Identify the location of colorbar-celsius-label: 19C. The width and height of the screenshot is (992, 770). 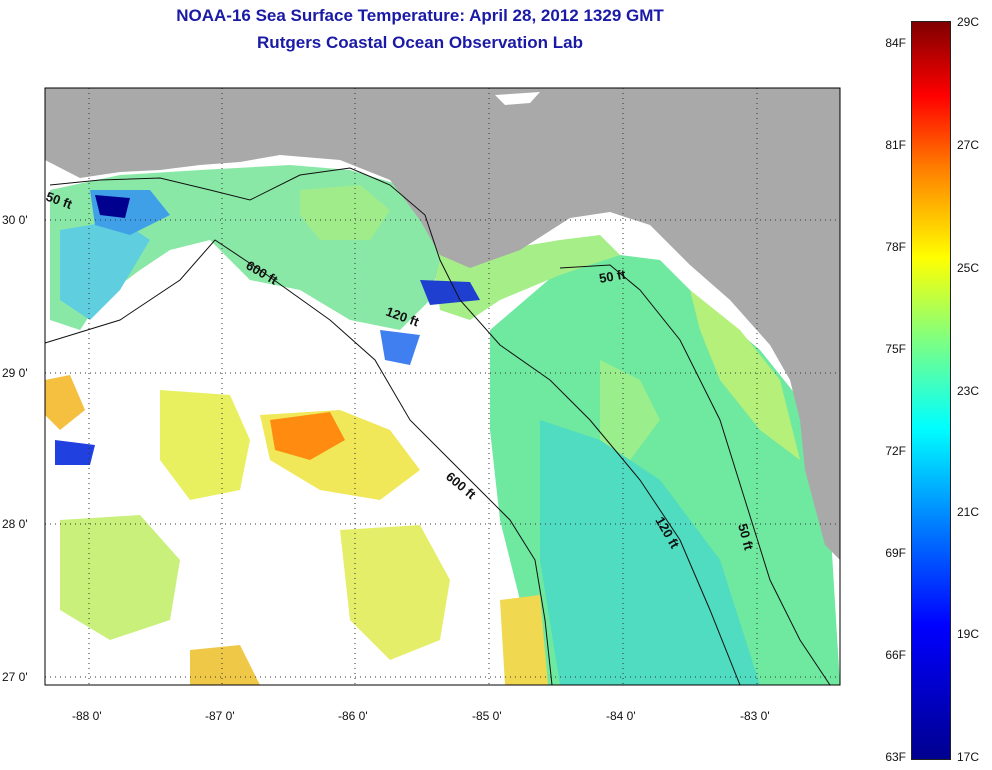
(968, 634).